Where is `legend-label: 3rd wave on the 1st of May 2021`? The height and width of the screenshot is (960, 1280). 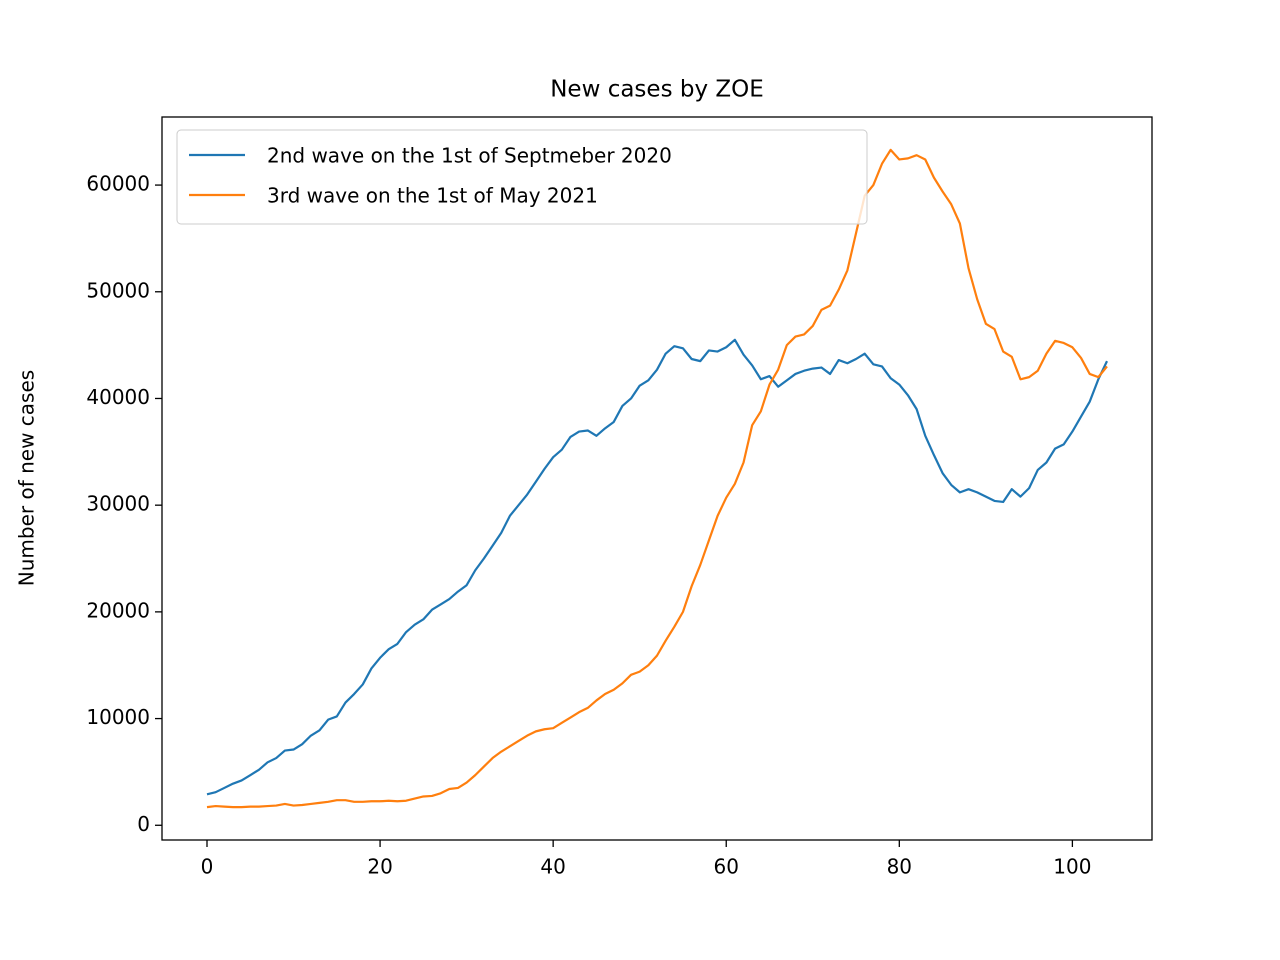
legend-label: 3rd wave on the 1st of May 2021 is located at coordinates (432, 196).